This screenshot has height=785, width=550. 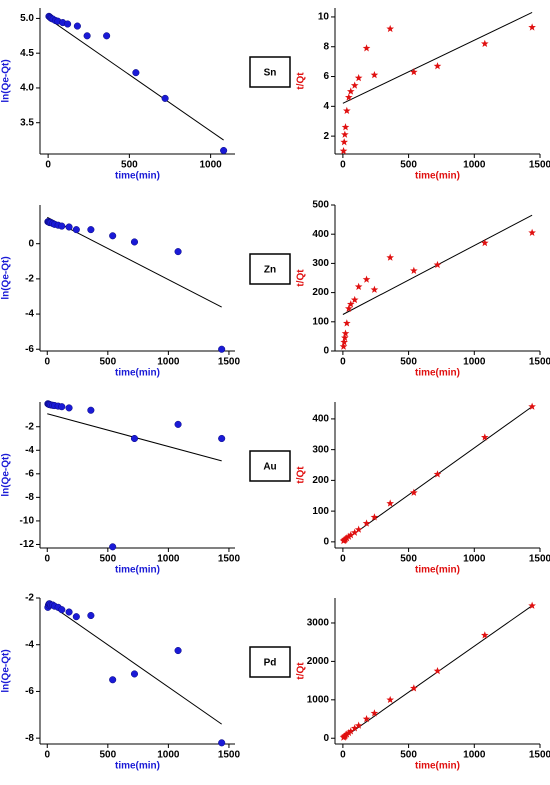 I want to click on panel: 0 1000 2000 3000 0 500 1000 1500 time(min) t/Qt, so click(x=423, y=685).